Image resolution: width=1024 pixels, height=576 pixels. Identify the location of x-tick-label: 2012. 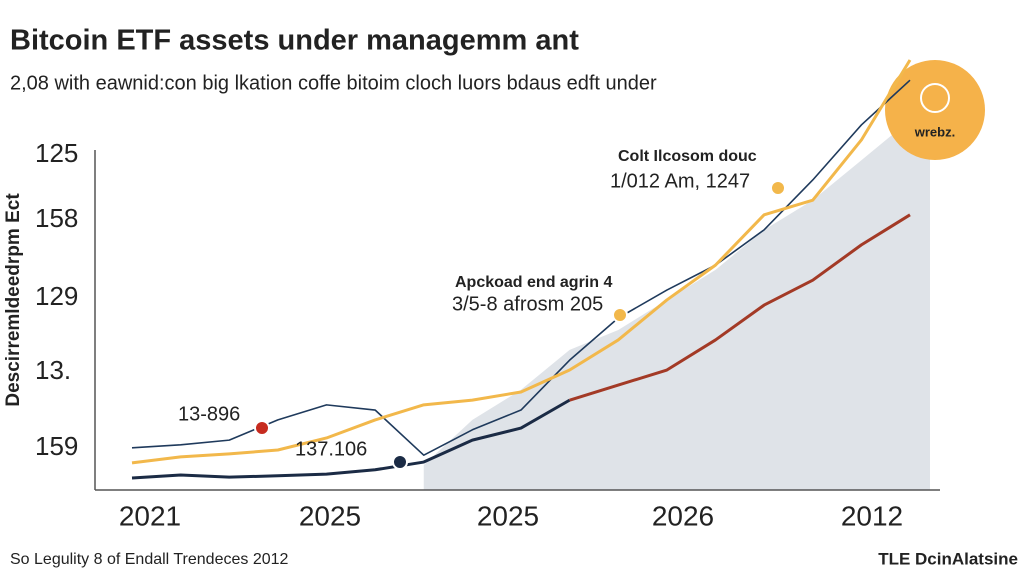
(872, 515).